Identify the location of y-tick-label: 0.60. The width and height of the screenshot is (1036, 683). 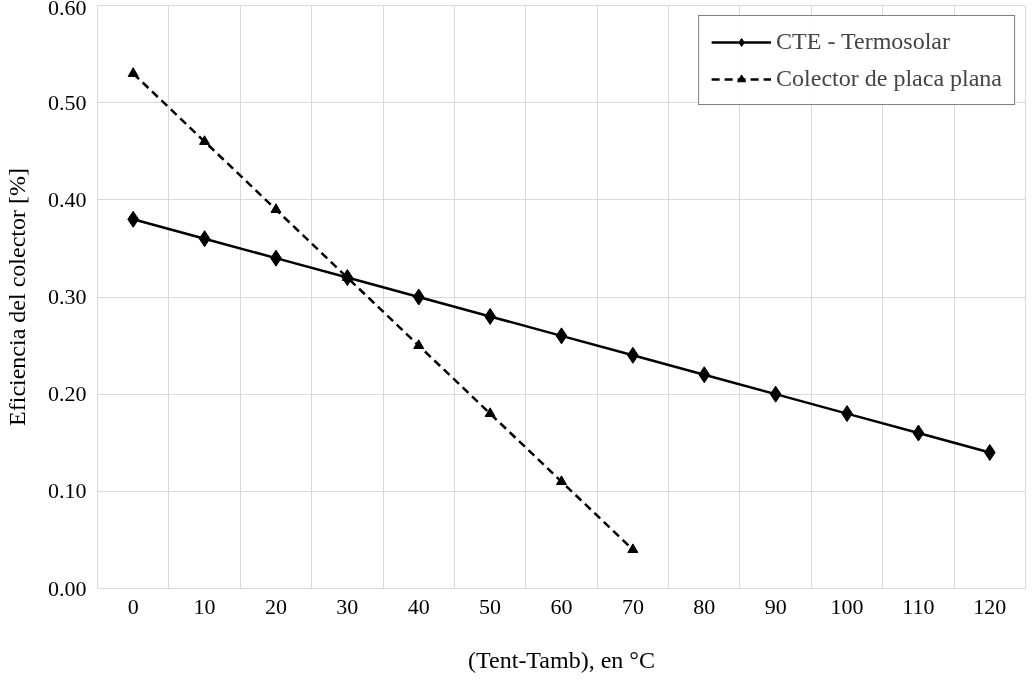
(67, 10).